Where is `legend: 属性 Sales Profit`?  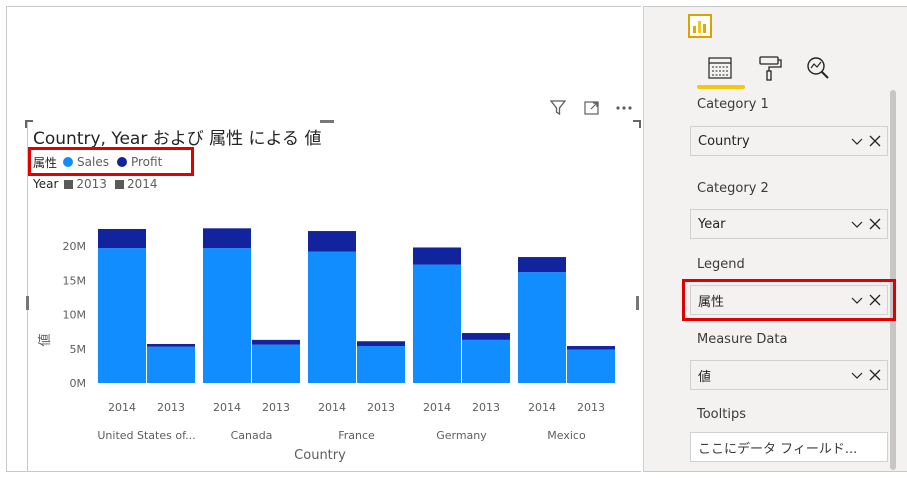 legend: 属性 Sales Profit is located at coordinates (101, 162).